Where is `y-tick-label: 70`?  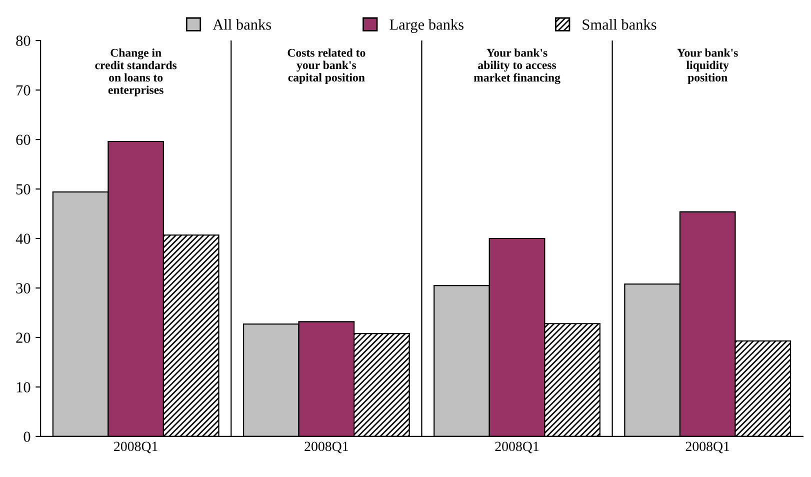 y-tick-label: 70 is located at coordinates (23, 90).